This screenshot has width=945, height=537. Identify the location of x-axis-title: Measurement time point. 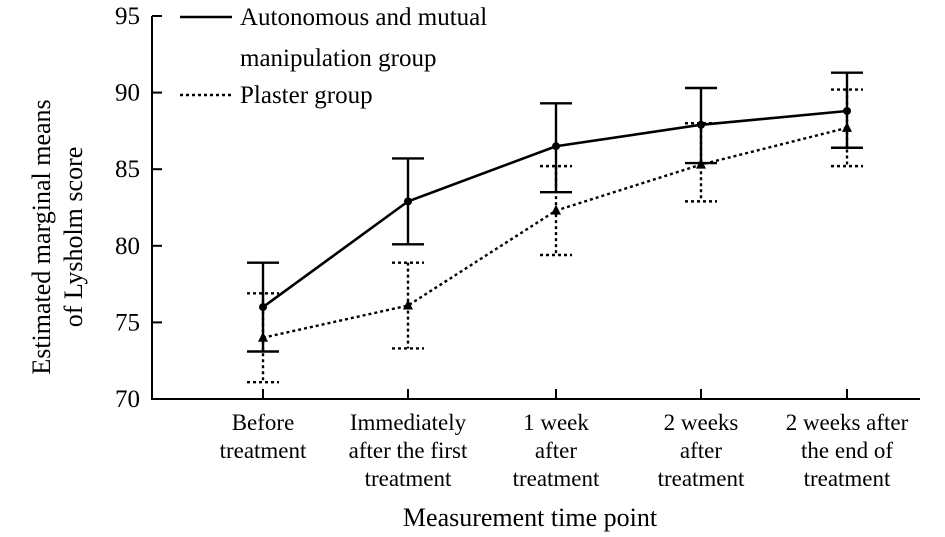
(530, 517).